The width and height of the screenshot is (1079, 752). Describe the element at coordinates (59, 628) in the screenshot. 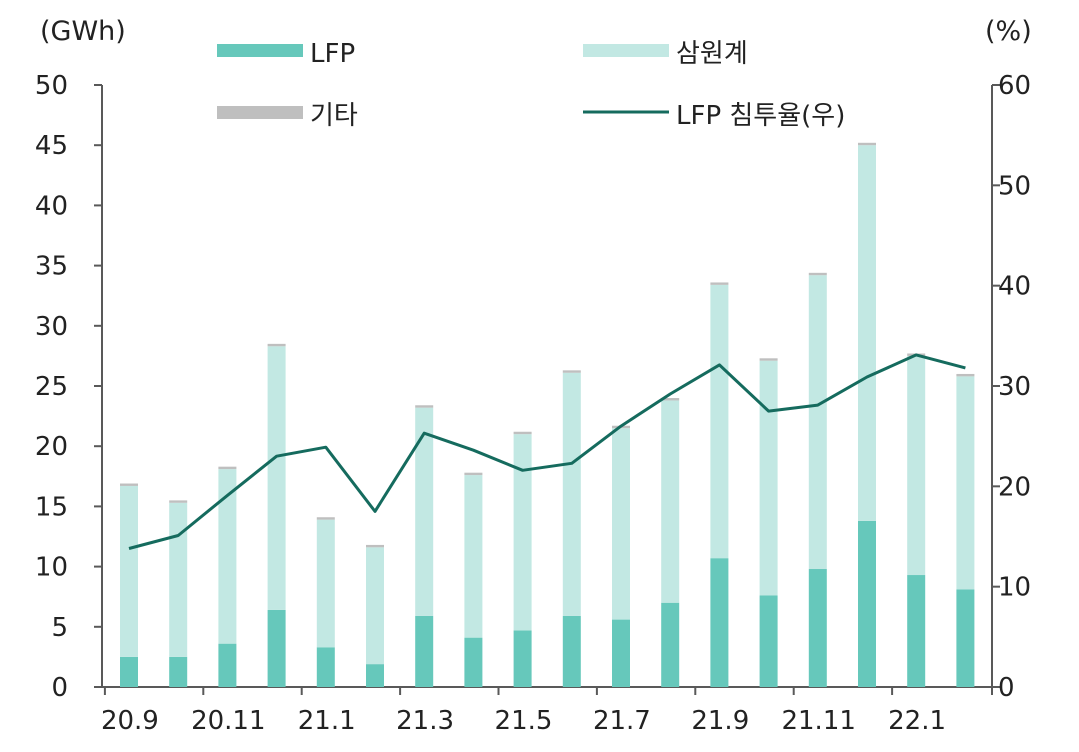

I see `left-axis-tick-label: 5` at that location.